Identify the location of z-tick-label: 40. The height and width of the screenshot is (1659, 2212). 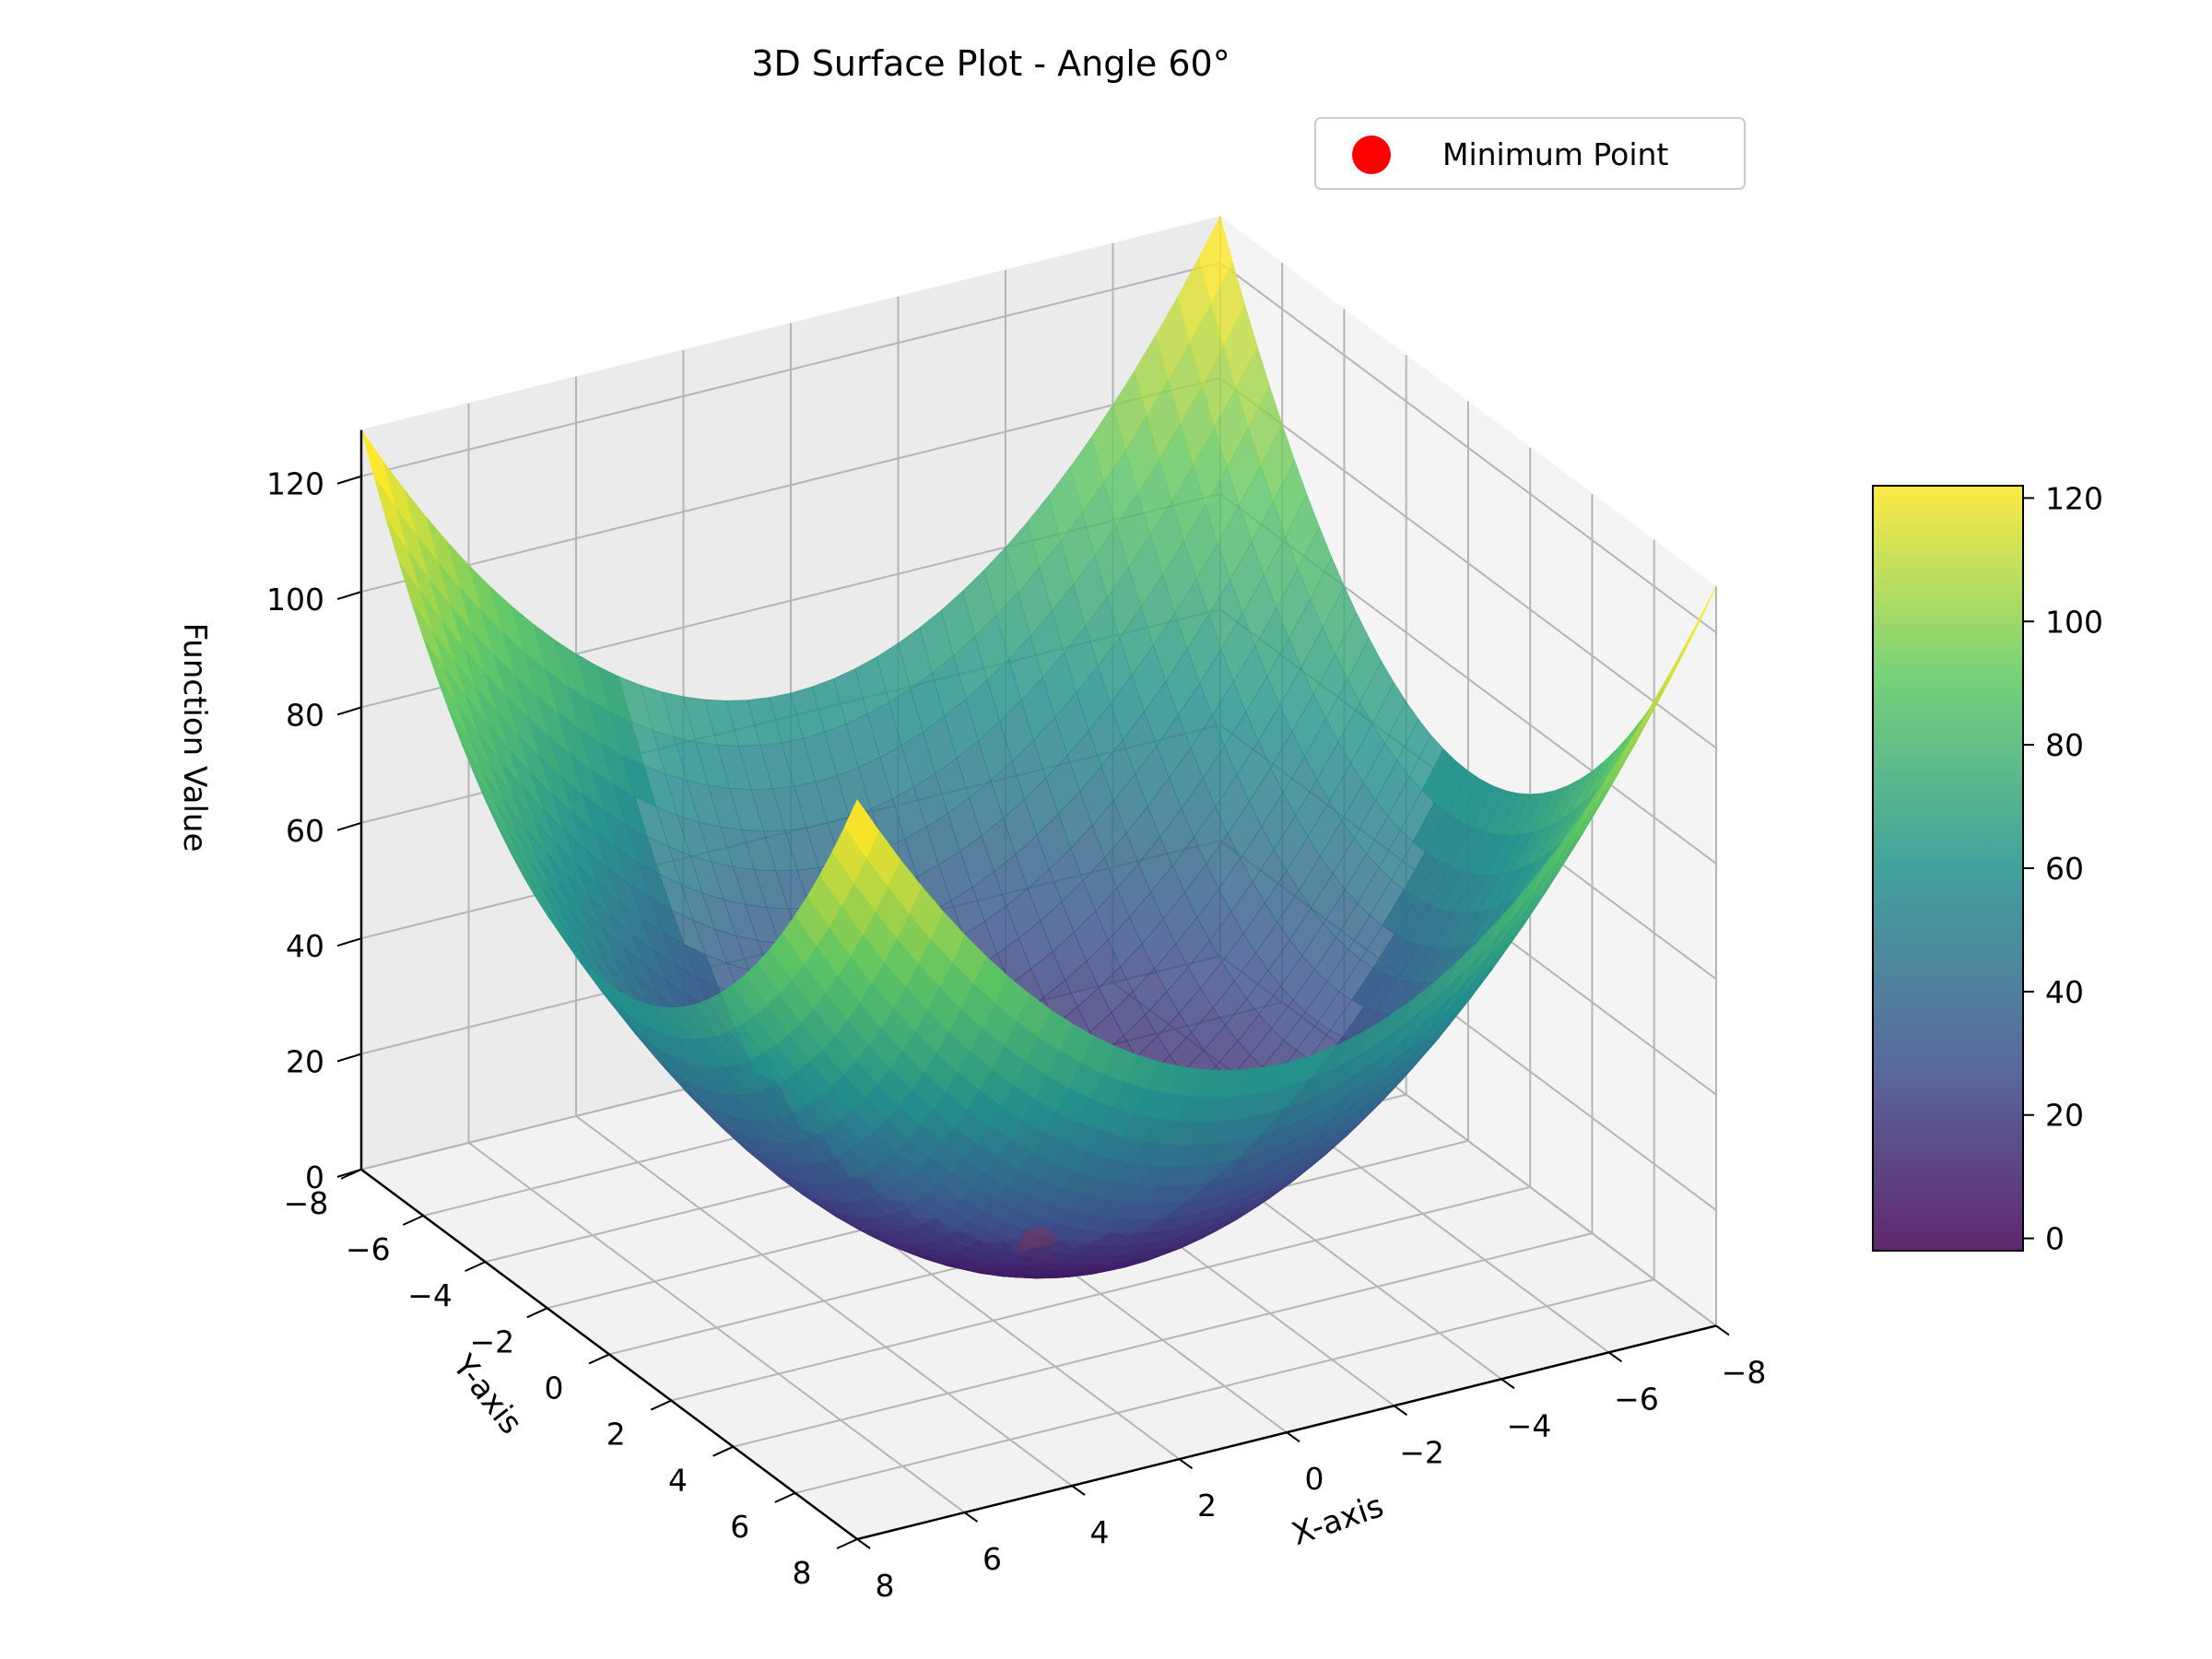
(305, 946).